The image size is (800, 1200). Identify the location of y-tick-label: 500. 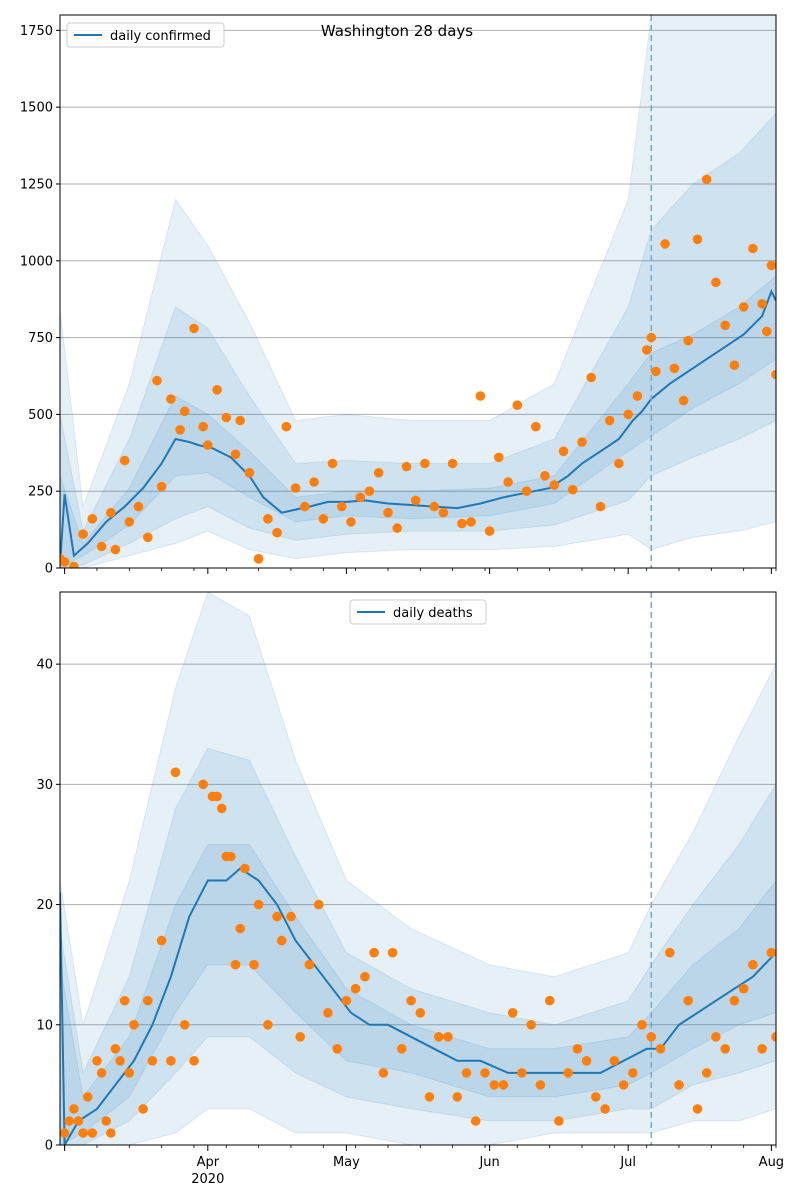
(40, 415).